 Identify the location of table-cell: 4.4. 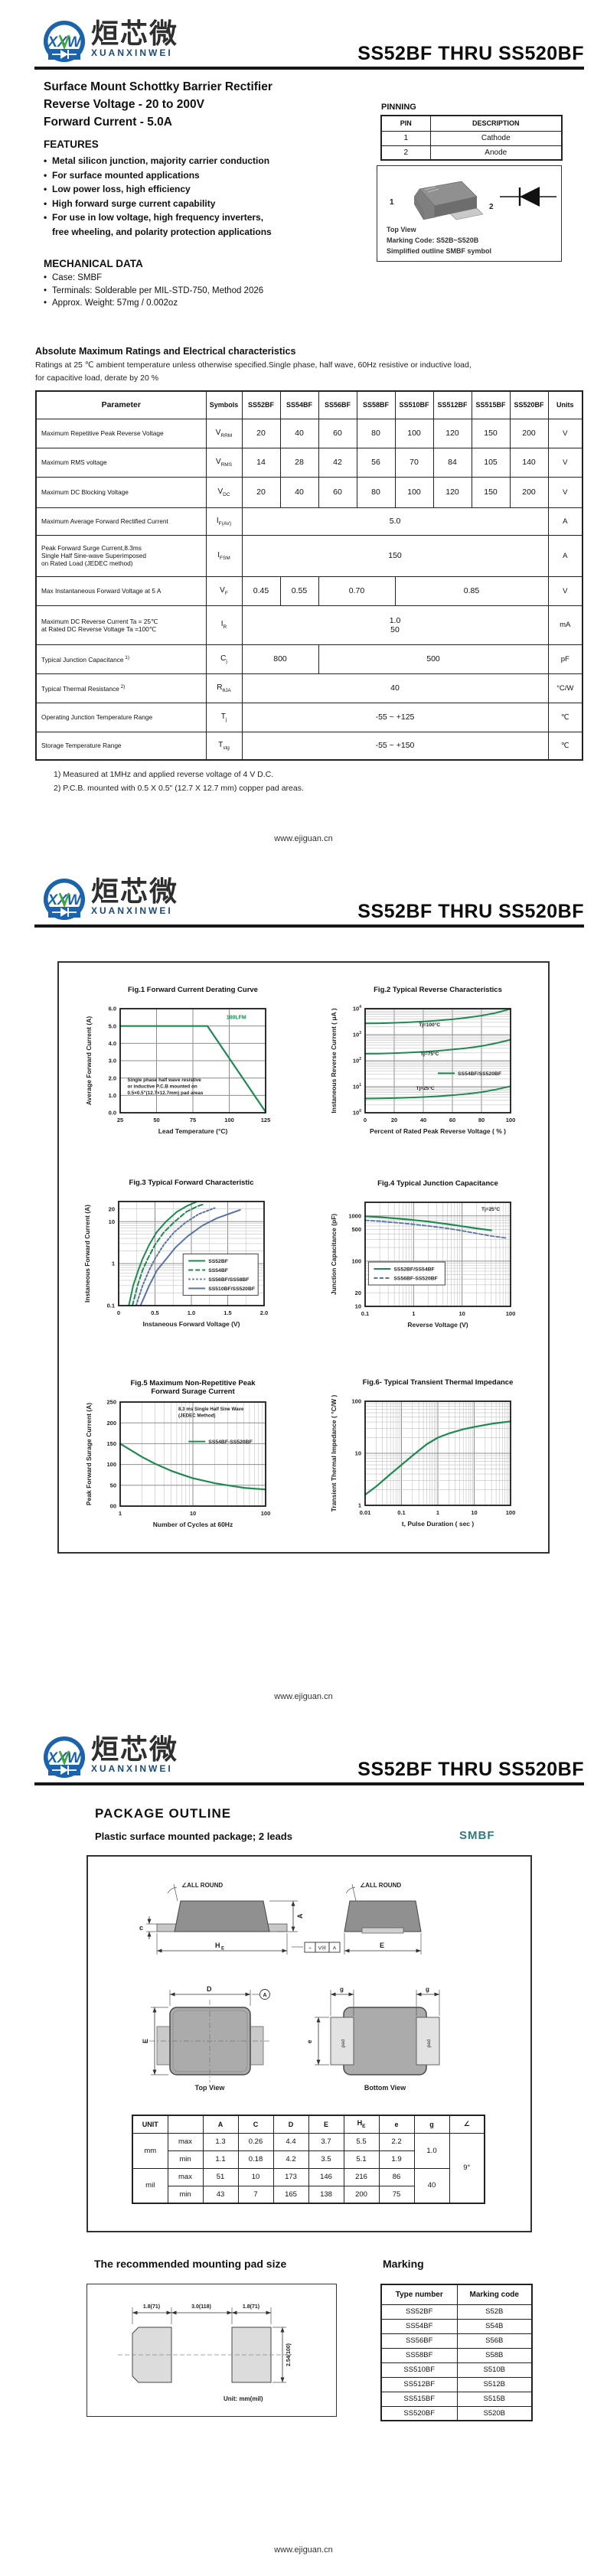
(290, 2141).